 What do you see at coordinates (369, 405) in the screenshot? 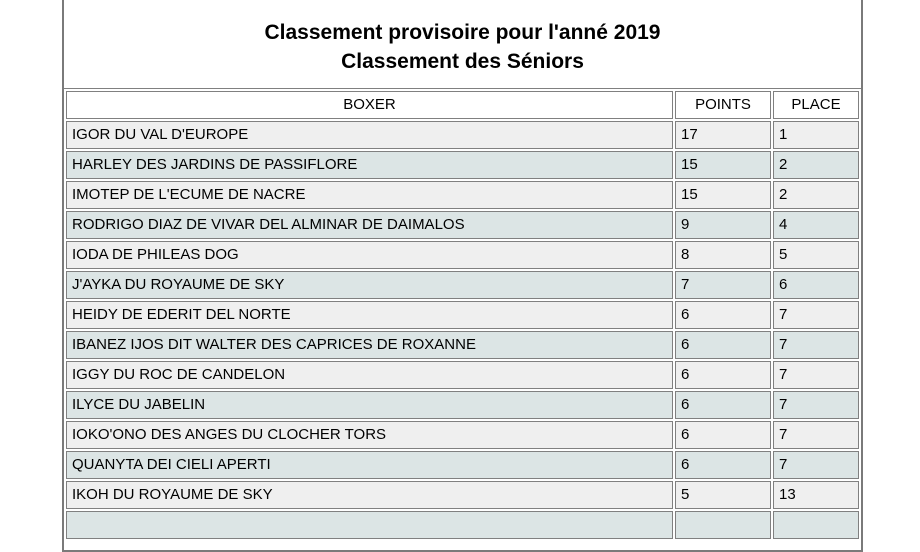
I see `cell-boxer: ILYCE DU JABELIN` at bounding box center [369, 405].